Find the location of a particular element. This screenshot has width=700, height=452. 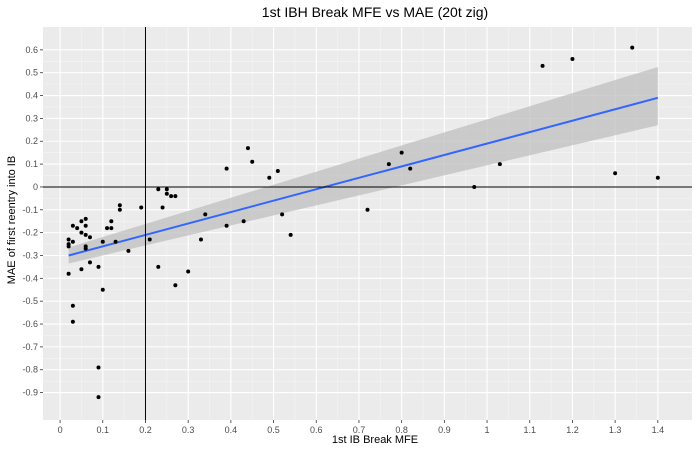

y-tick-label: -0.9 is located at coordinates (30, 393).